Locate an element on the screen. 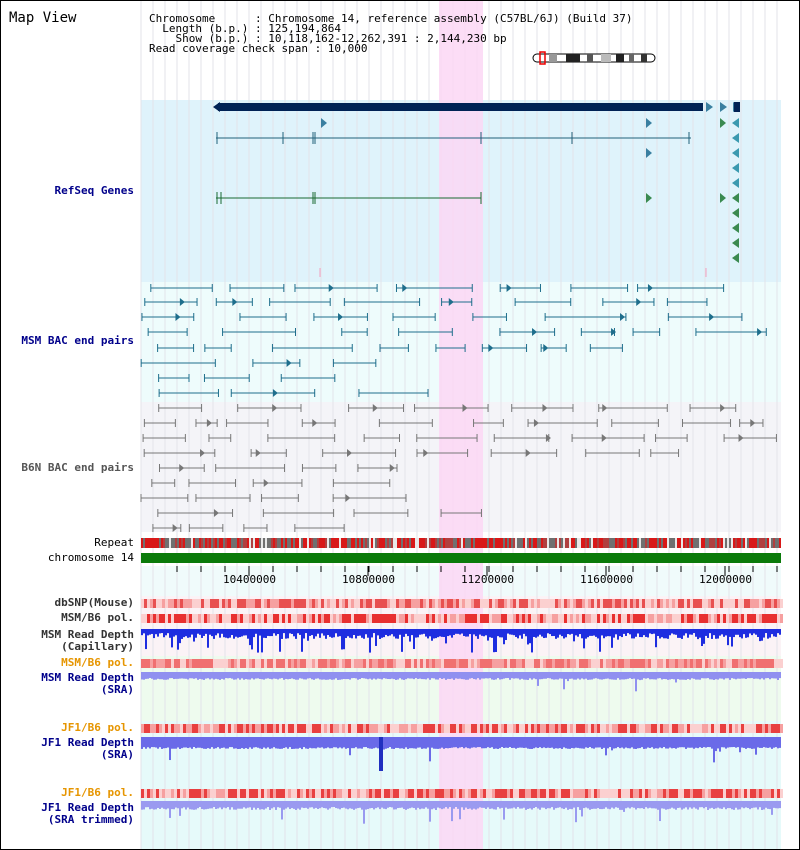 The height and width of the screenshot is (850, 800). track-label-refseq: RefSeq Genes is located at coordinates (94, 190).